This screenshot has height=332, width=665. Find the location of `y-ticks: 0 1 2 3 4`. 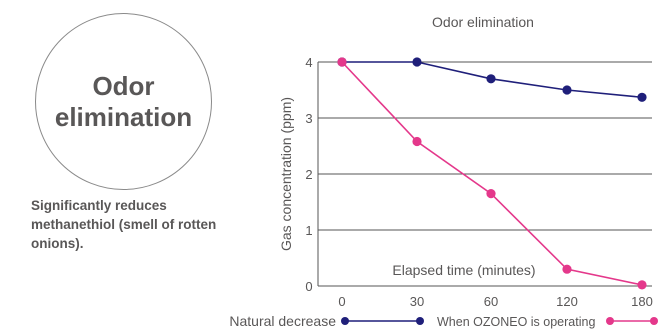

y-ticks: 0 1 2 3 4 is located at coordinates (308, 174).